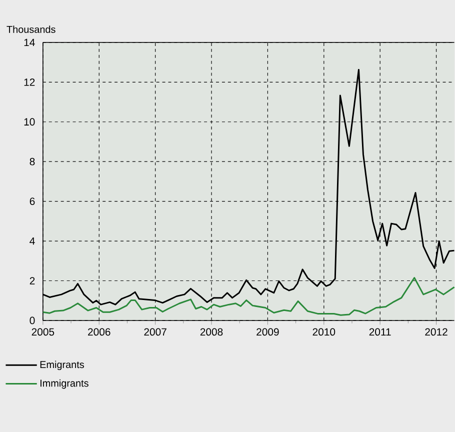 Image resolution: width=455 pixels, height=432 pixels. Describe the element at coordinates (31, 29) in the screenshot. I see `y-axis-title: Thousands` at that location.